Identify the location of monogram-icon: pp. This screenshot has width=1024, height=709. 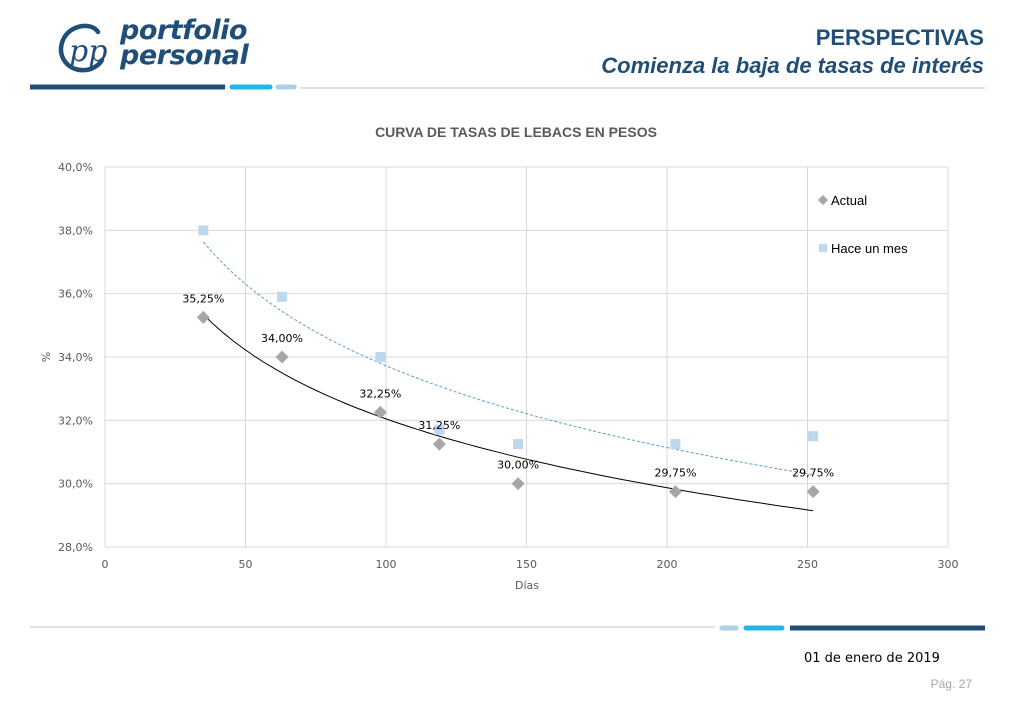
(82, 48).